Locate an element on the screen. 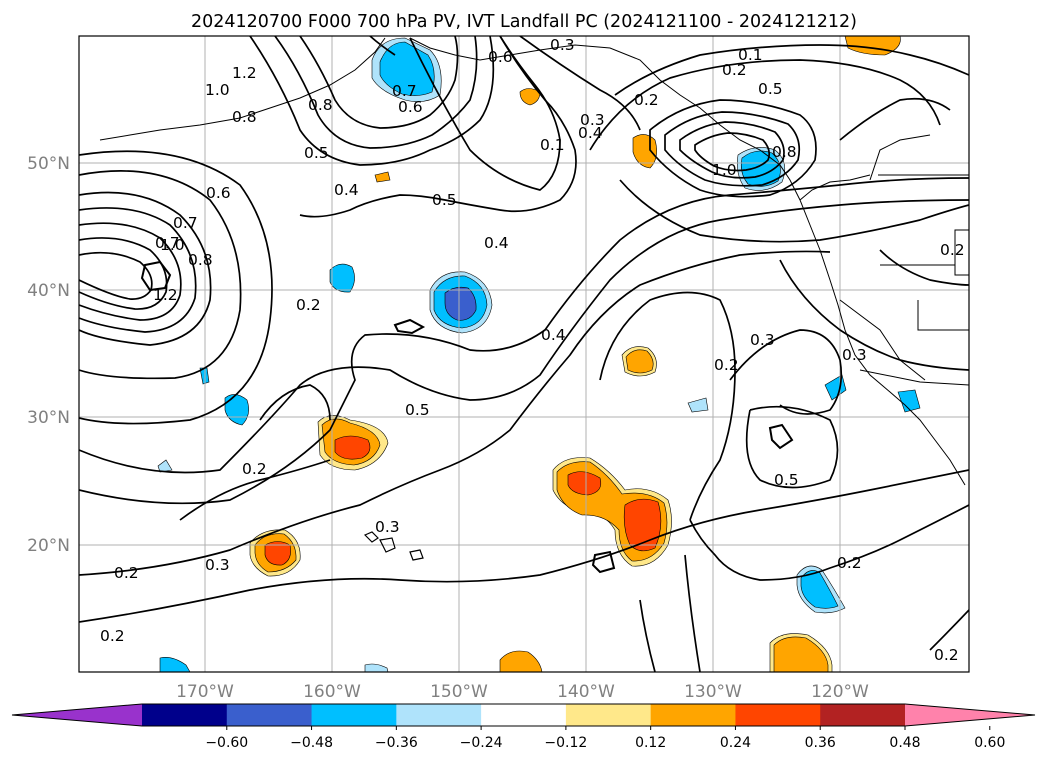  colorbar-extend-low is located at coordinates (77, 715).